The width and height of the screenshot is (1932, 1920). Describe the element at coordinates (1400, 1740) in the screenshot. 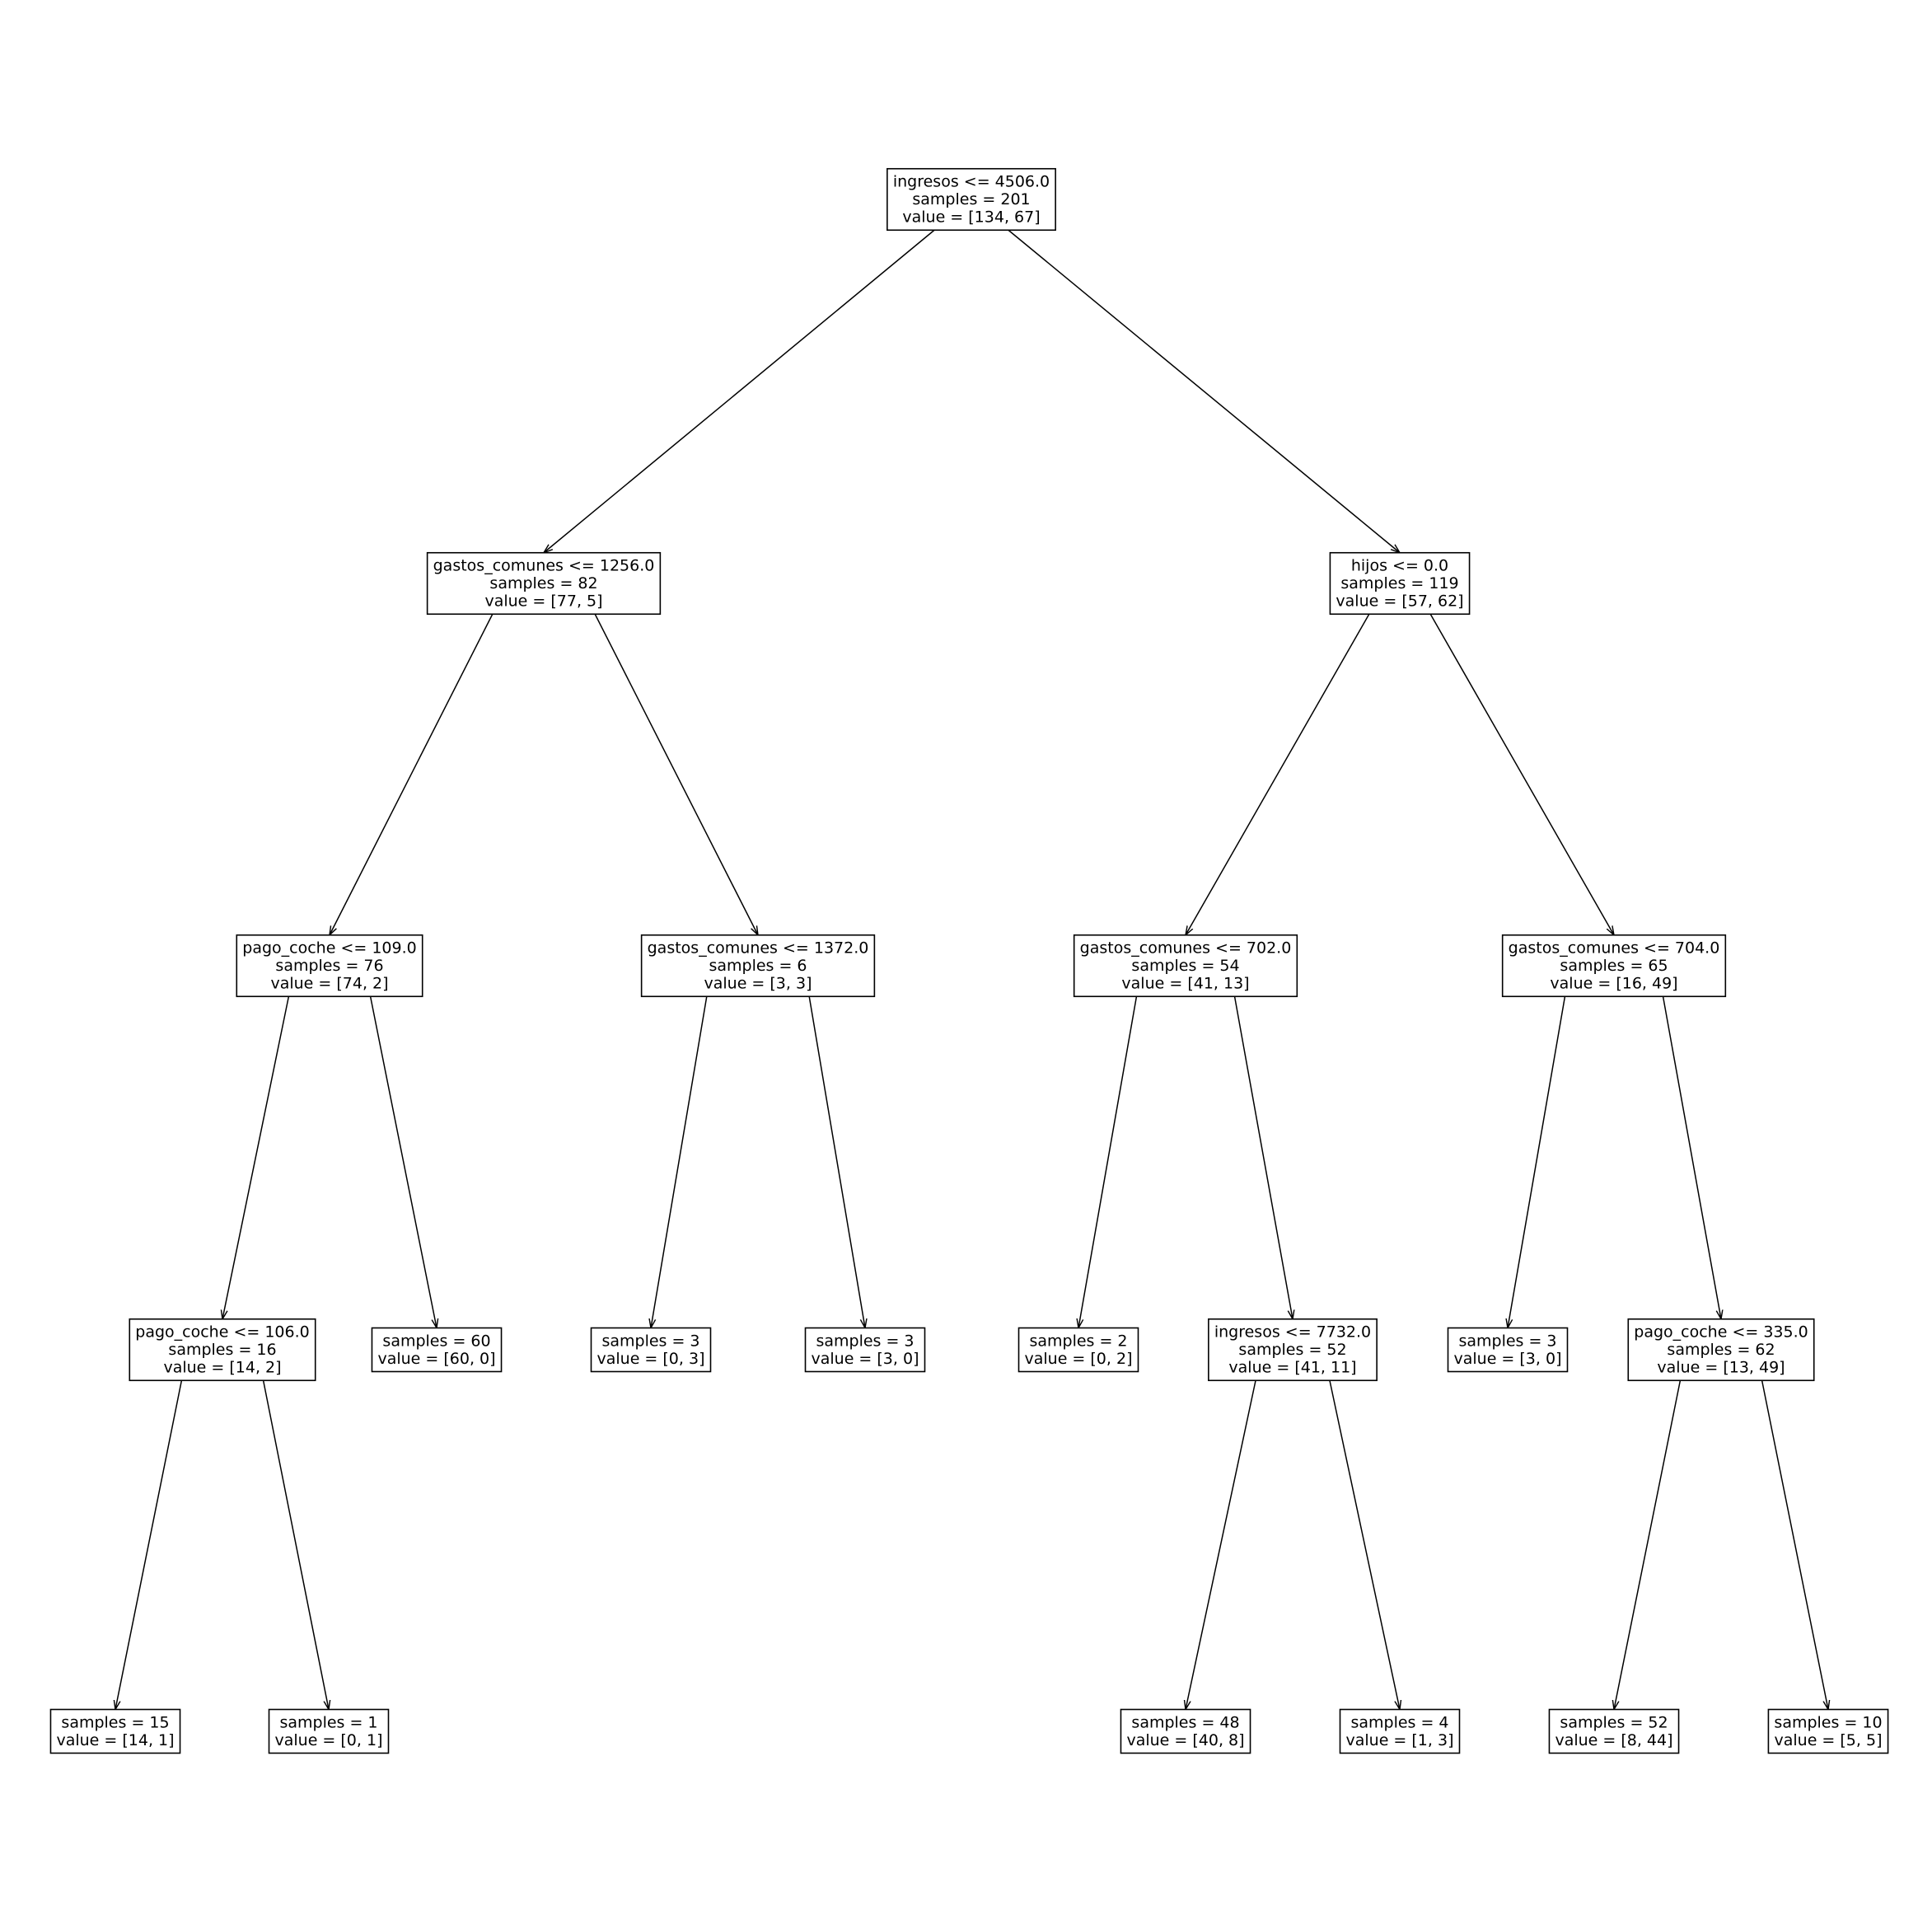

I see `tree-node-line: value = [1, 3]` at that location.